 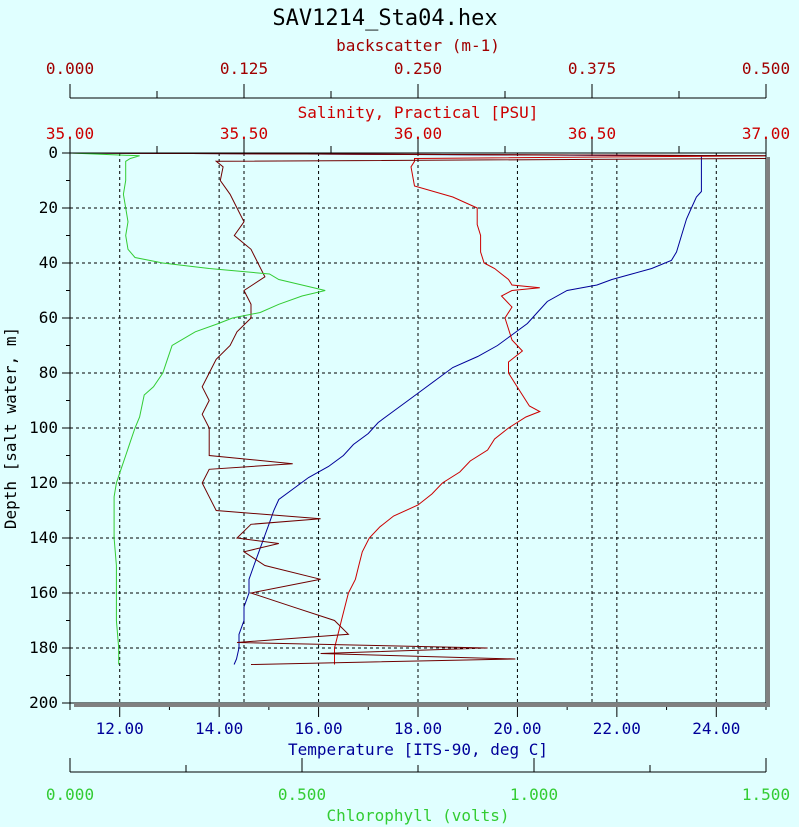 What do you see at coordinates (592, 133) in the screenshot?
I see `salinity-tick-label: 36.50` at bounding box center [592, 133].